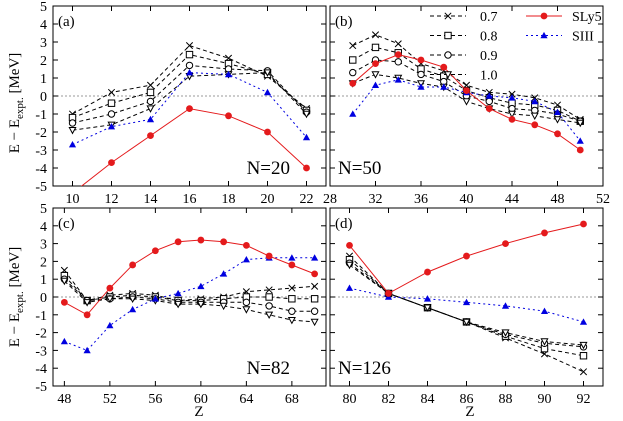  What do you see at coordinates (583, 37) in the screenshot?
I see `legend-label-SIII: SIII` at bounding box center [583, 37].